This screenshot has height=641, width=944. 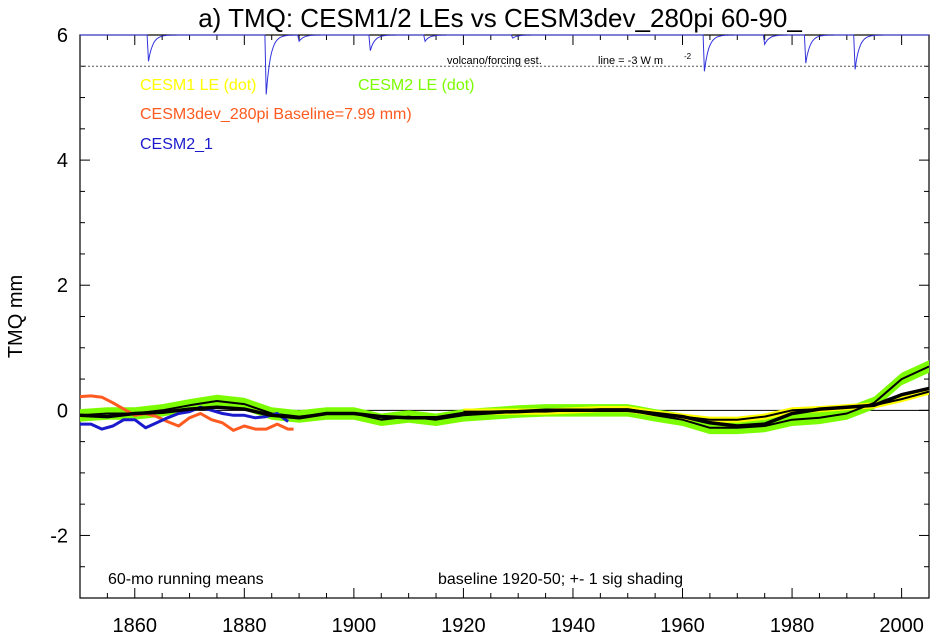 I want to click on running-means-note: 60-mo running means, so click(x=186, y=579).